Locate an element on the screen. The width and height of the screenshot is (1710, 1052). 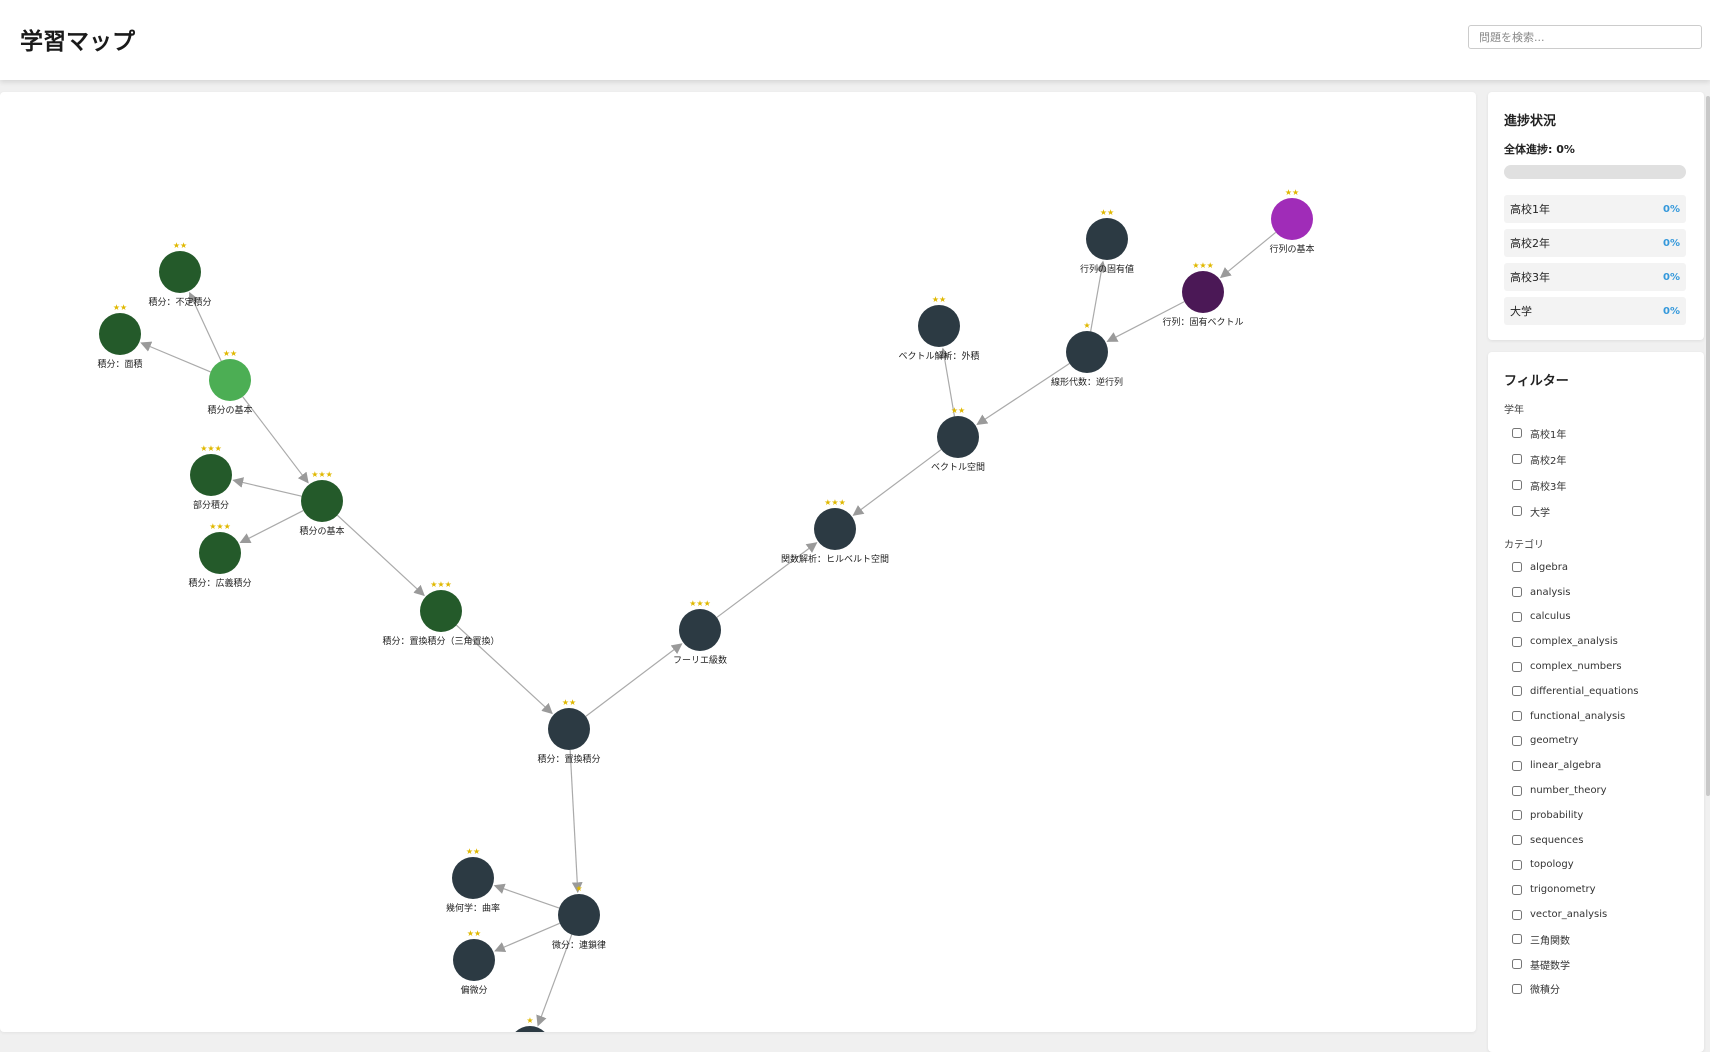
category-filter-item: vector_analysis is located at coordinates (1596, 914).